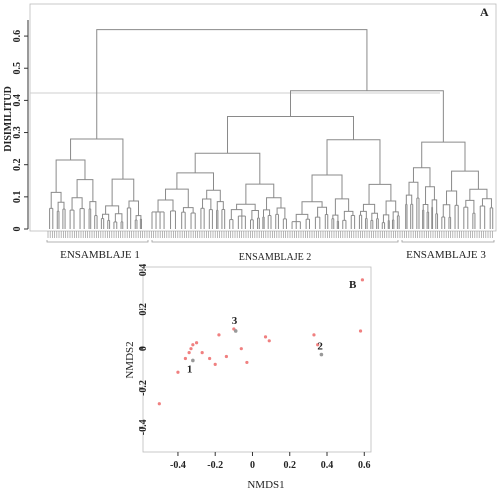 The image size is (501, 494). I want to click on centroid-label: 1, so click(190, 369).